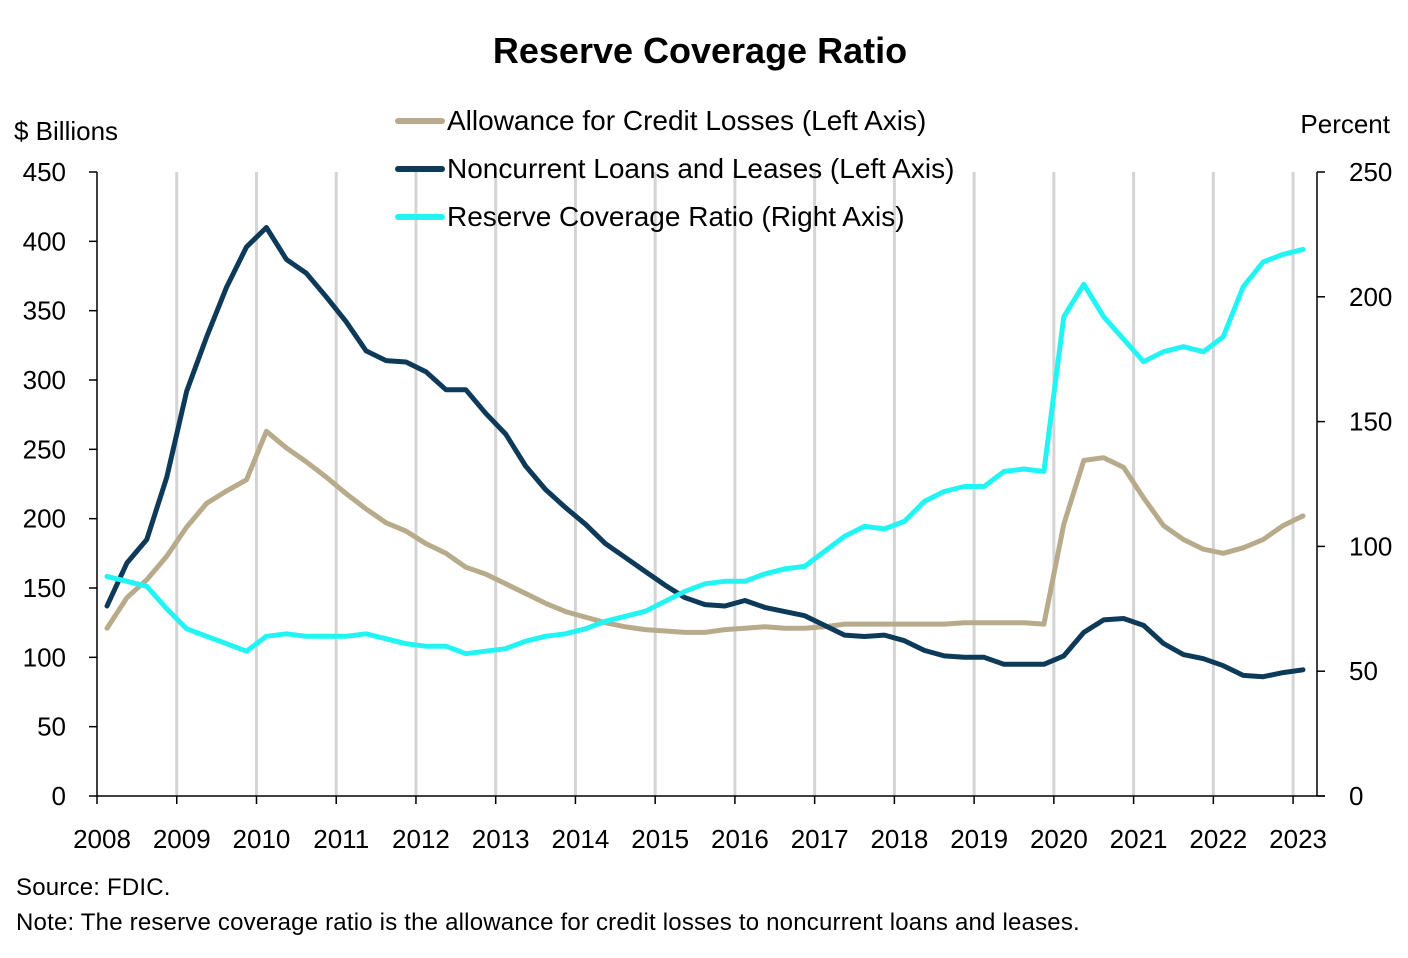  What do you see at coordinates (1354, 484) in the screenshot?
I see `right-axis-ticks: 0 50 100 150 200 250` at bounding box center [1354, 484].